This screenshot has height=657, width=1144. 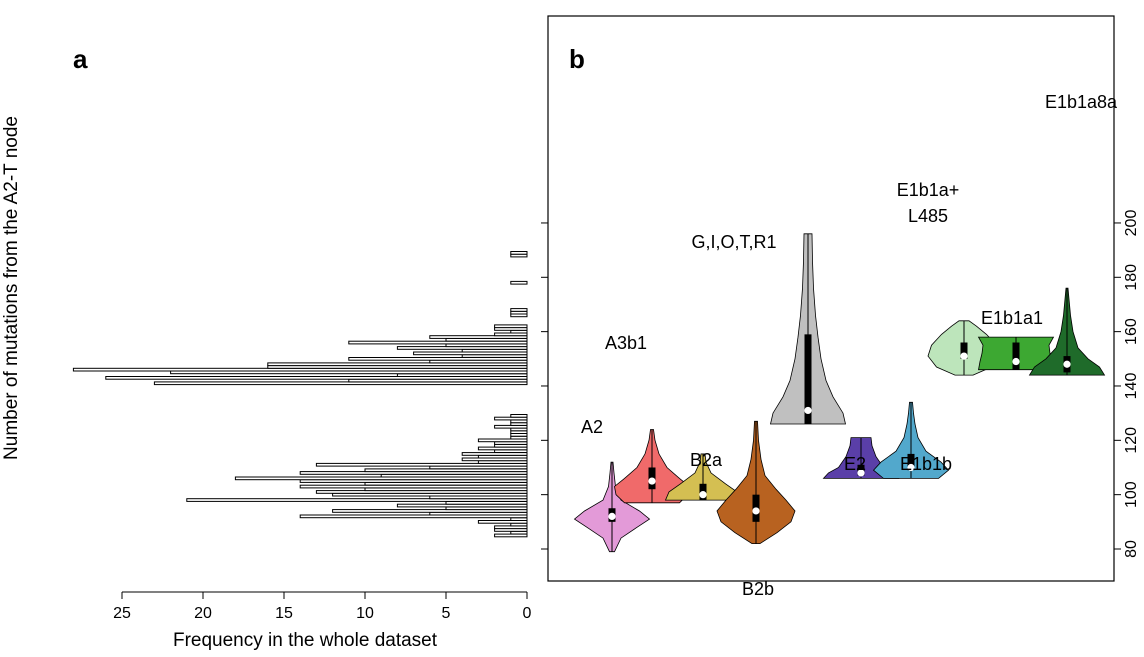 What do you see at coordinates (1131, 331) in the screenshot?
I see `right-y-tick-label: 160` at bounding box center [1131, 331].